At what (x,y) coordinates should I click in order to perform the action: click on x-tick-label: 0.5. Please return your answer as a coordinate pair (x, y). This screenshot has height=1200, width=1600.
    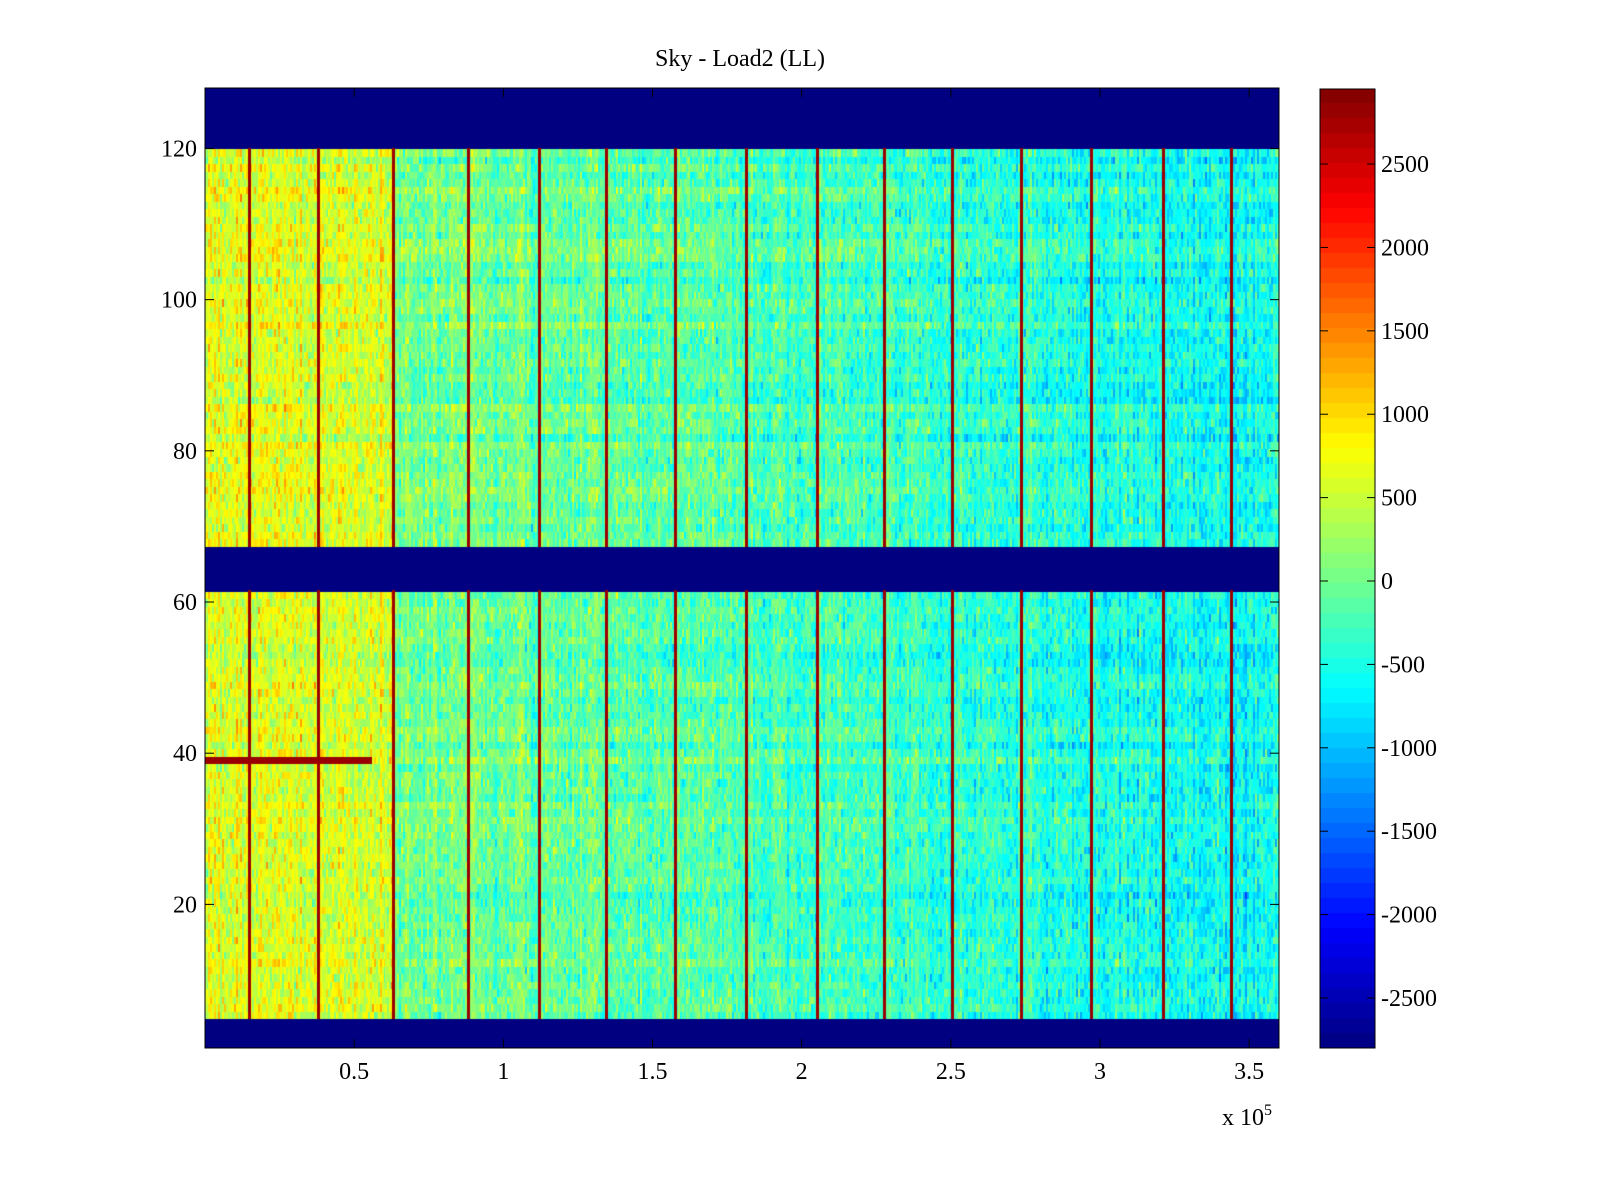
    Looking at the image, I should click on (354, 1072).